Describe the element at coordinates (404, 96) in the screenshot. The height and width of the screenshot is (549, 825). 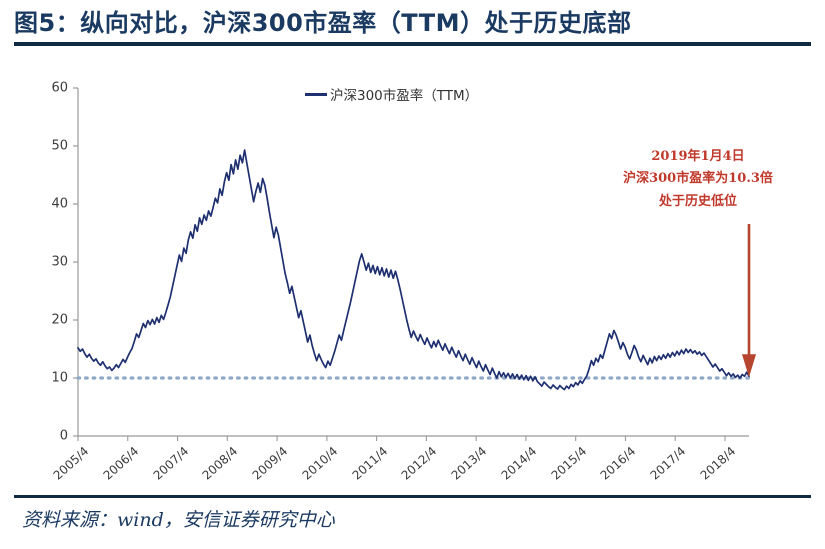
I see `legend-label-csi300-pe: 沪深300市盈率（TTM）` at that location.